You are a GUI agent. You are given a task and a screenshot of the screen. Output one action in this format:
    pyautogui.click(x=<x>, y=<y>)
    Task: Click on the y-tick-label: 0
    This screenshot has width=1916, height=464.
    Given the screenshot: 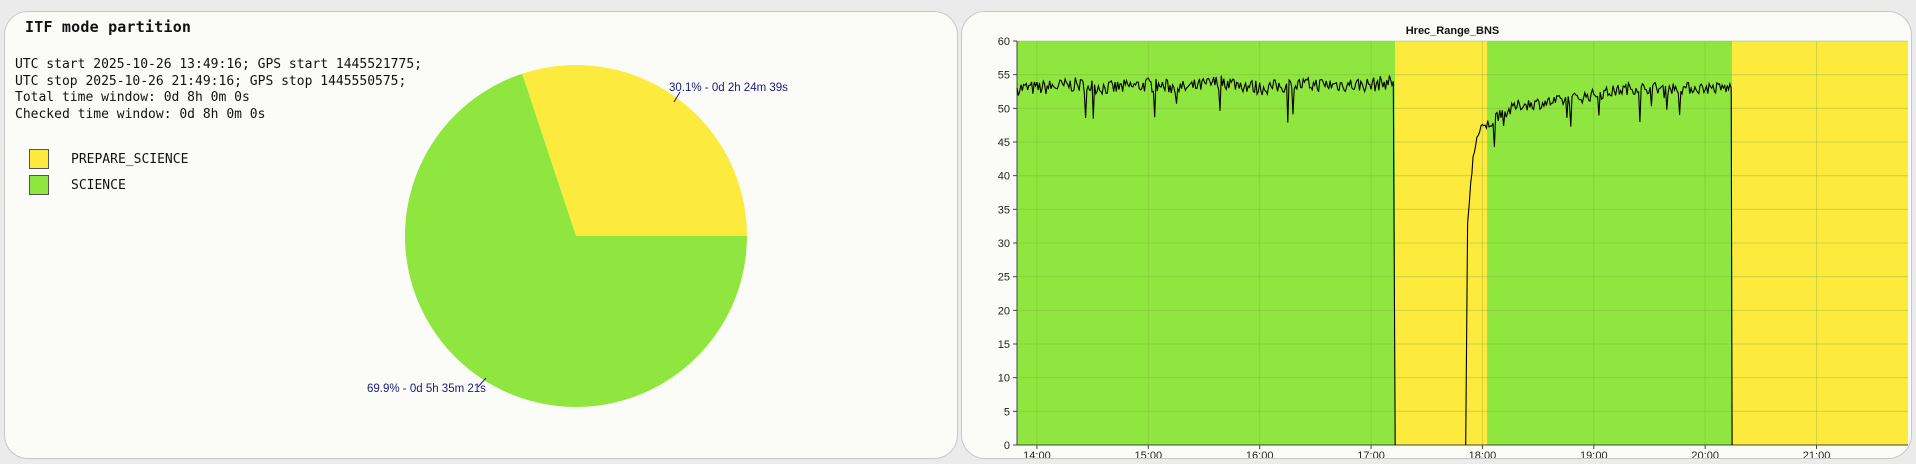 What is the action you would take?
    pyautogui.click(x=1007, y=446)
    